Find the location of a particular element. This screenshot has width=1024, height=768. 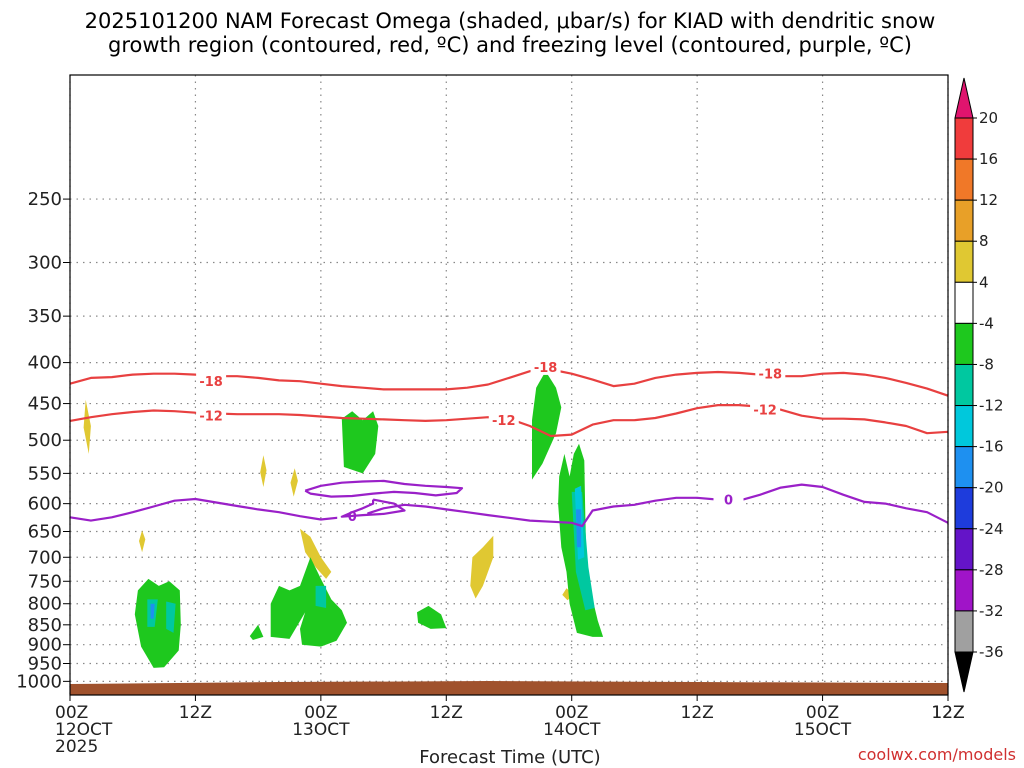

y-tick-label: 1000 is located at coordinates (39, 681).